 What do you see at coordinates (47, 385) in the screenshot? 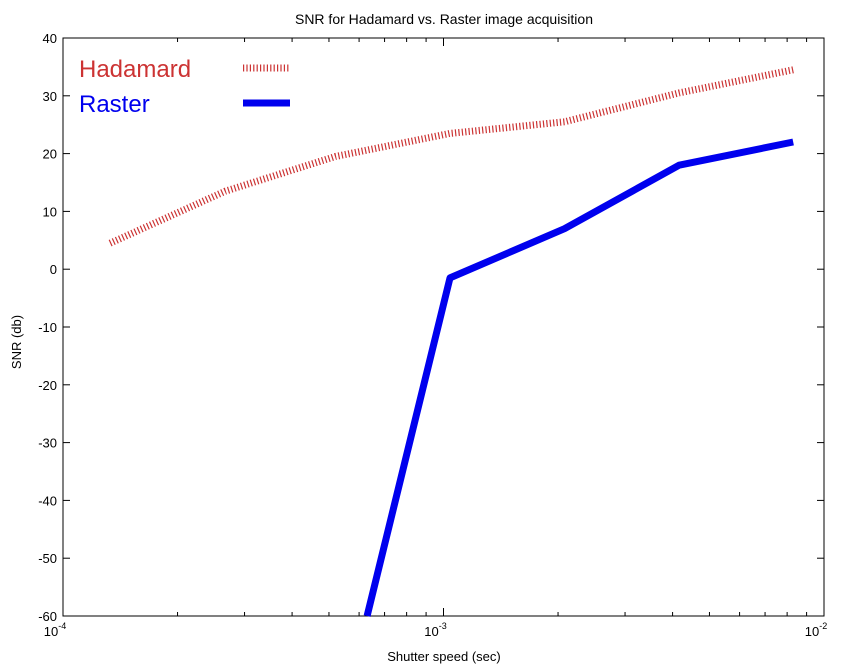
I see `y-tick-label: -20` at bounding box center [47, 385].